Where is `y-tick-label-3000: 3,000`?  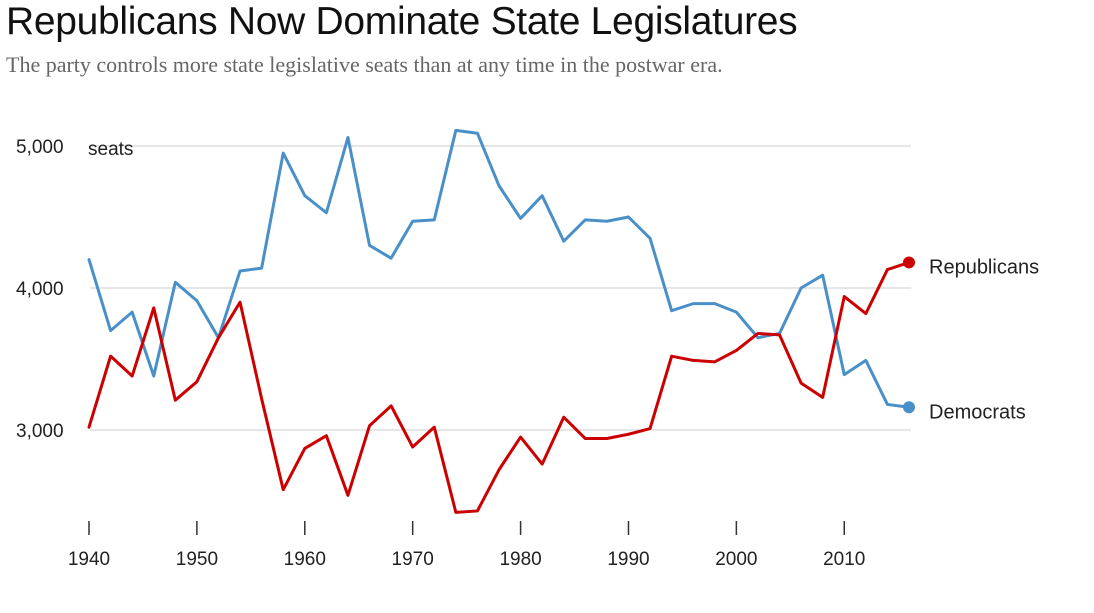 y-tick-label-3000: 3,000 is located at coordinates (40, 431).